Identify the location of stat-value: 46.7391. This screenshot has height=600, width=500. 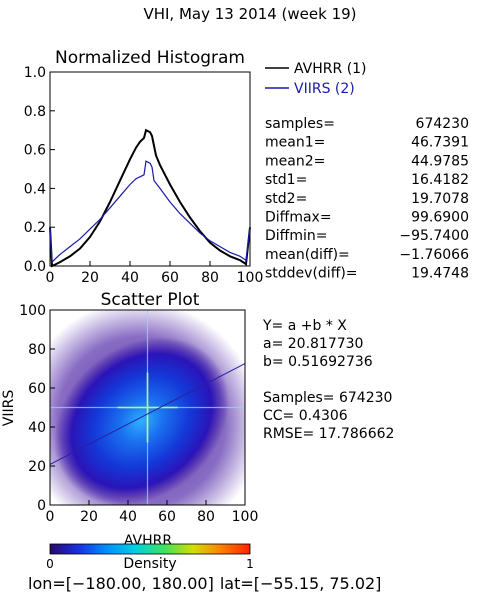
(440, 143).